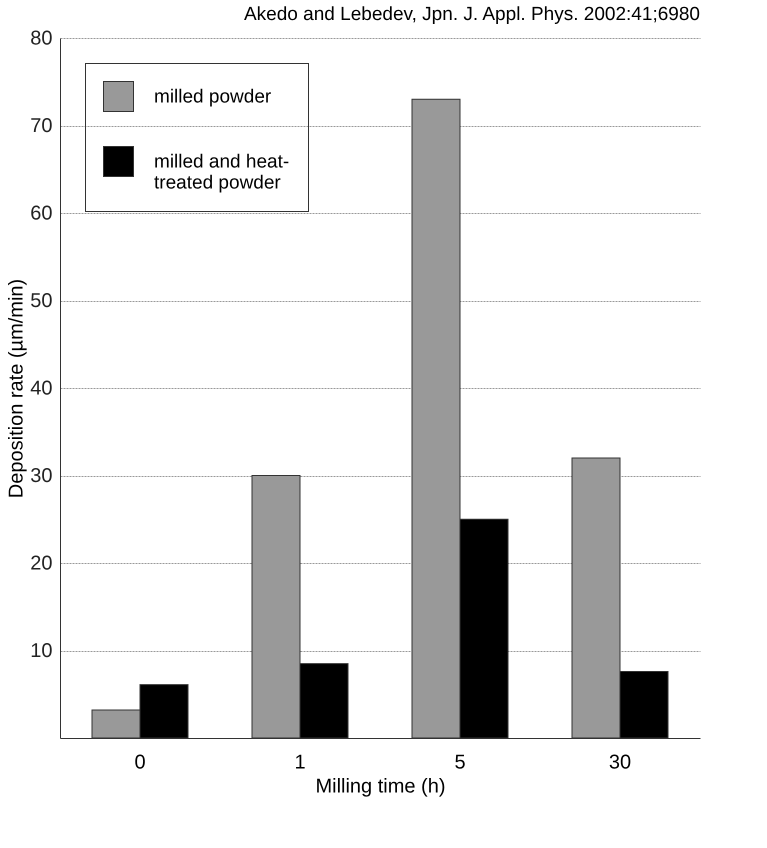 The image size is (767, 848). Describe the element at coordinates (41, 301) in the screenshot. I see `y-tick-label: 50` at that location.